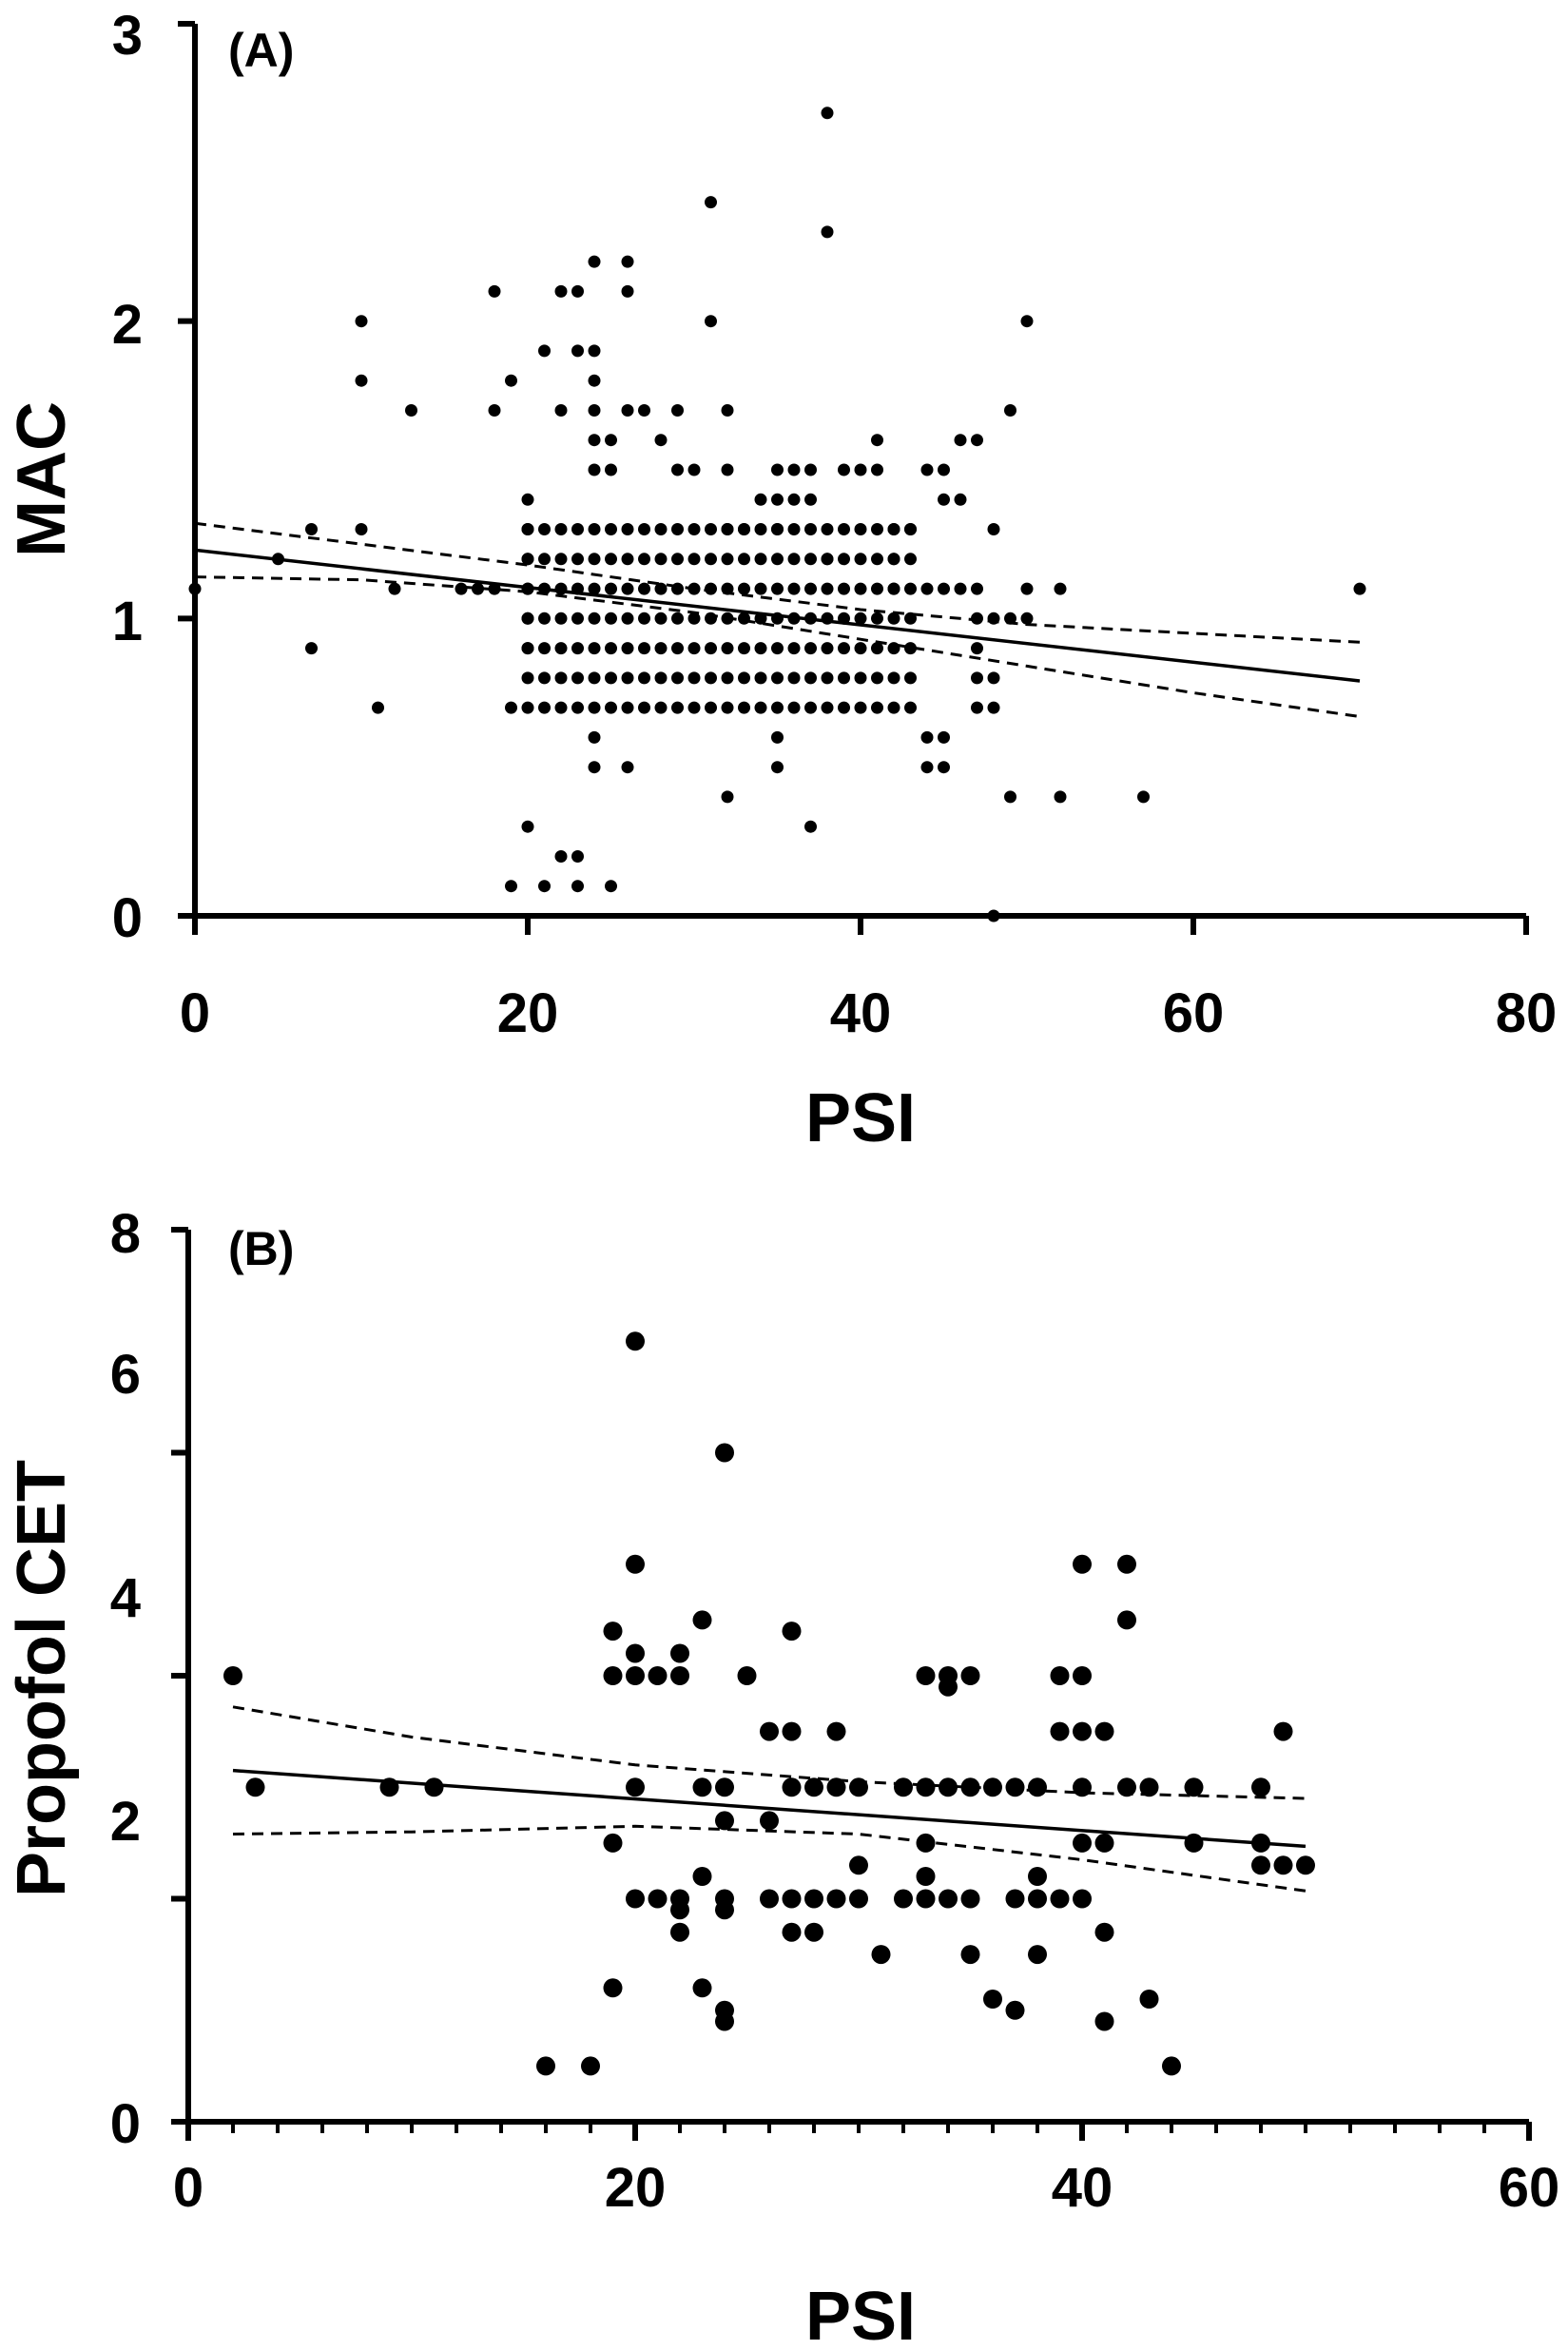 Image resolution: width=1568 pixels, height=2350 pixels. I want to click on panel-b-x-axis-title: PSI, so click(860, 2314).